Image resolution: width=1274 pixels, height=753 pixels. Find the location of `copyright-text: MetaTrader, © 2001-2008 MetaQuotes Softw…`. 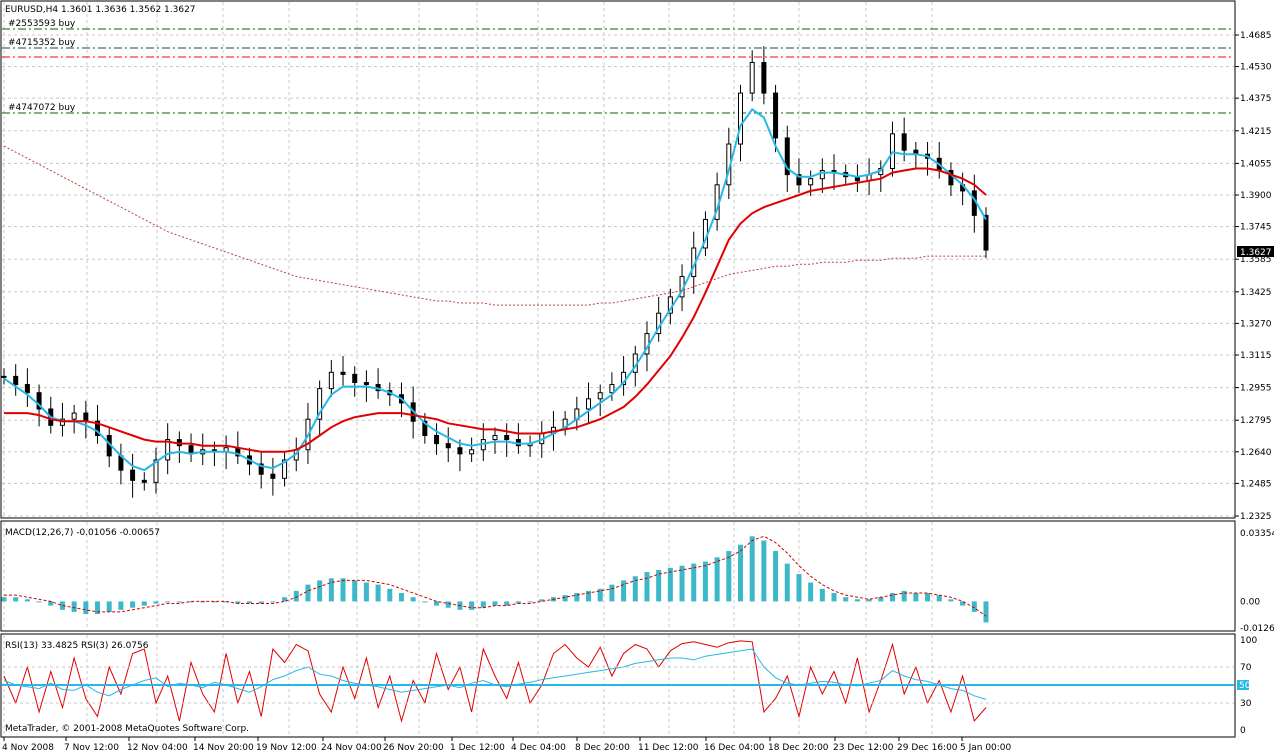

copyright-text: MetaTrader, © 2001-2008 MetaQuotes Softw… is located at coordinates (127, 729).